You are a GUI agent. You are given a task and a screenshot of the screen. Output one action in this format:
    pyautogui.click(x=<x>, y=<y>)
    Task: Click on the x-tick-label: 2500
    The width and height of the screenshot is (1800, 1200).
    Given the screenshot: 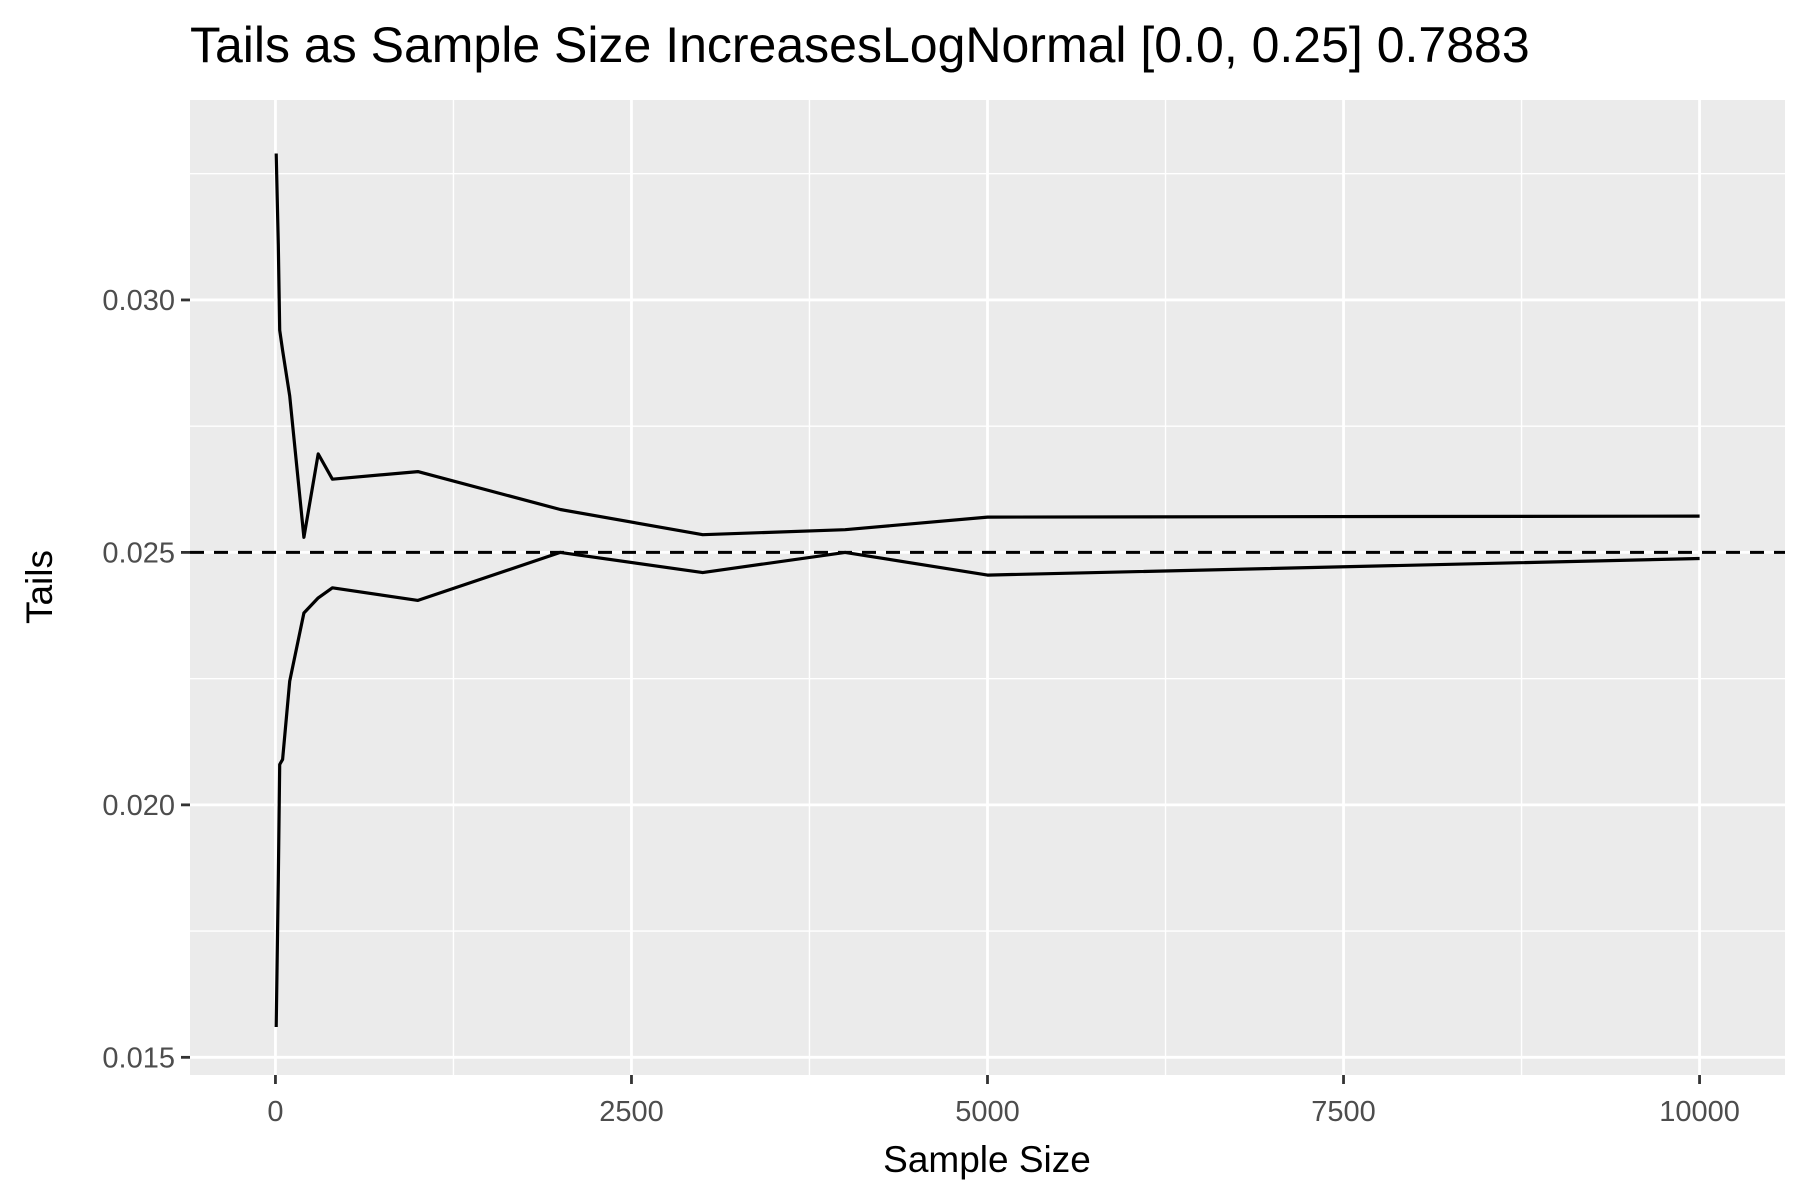 What is the action you would take?
    pyautogui.click(x=631, y=1112)
    